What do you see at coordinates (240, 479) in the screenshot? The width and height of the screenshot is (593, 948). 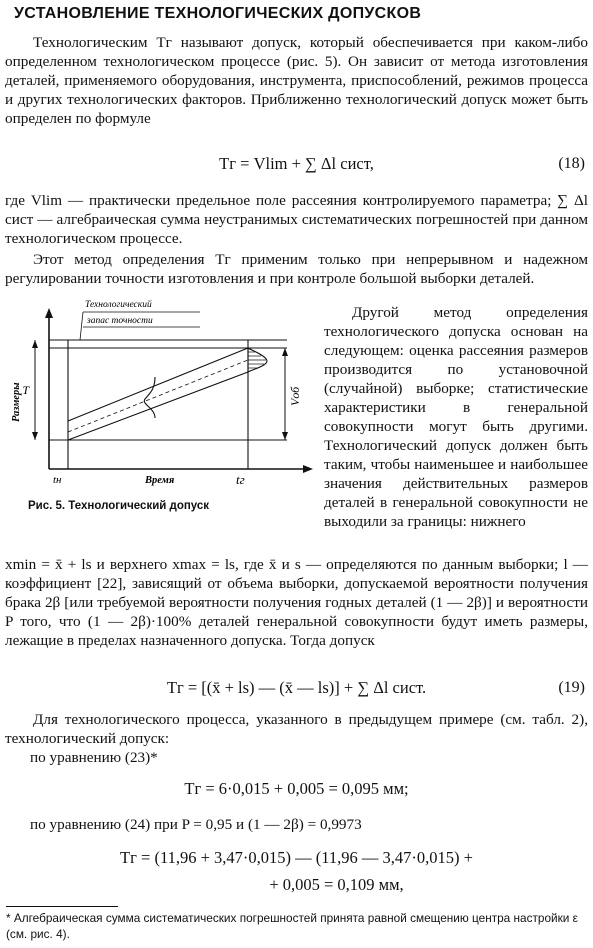 I see `tr-label: tг` at bounding box center [240, 479].